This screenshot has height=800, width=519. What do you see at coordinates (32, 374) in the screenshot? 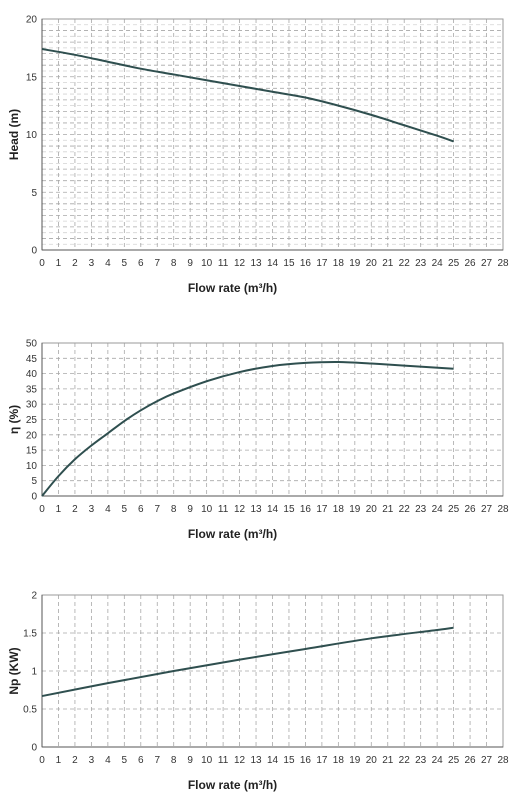
I see `y-tick-label: 40` at bounding box center [32, 374].